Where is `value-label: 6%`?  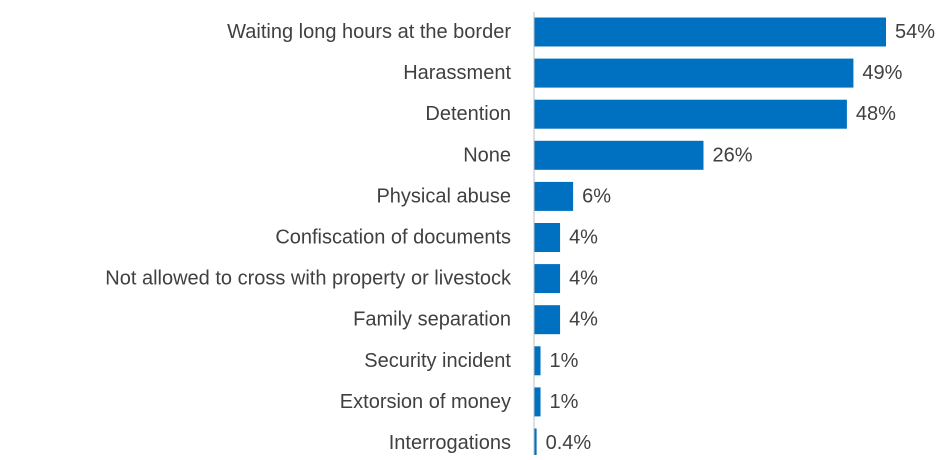 value-label: 6% is located at coordinates (596, 196).